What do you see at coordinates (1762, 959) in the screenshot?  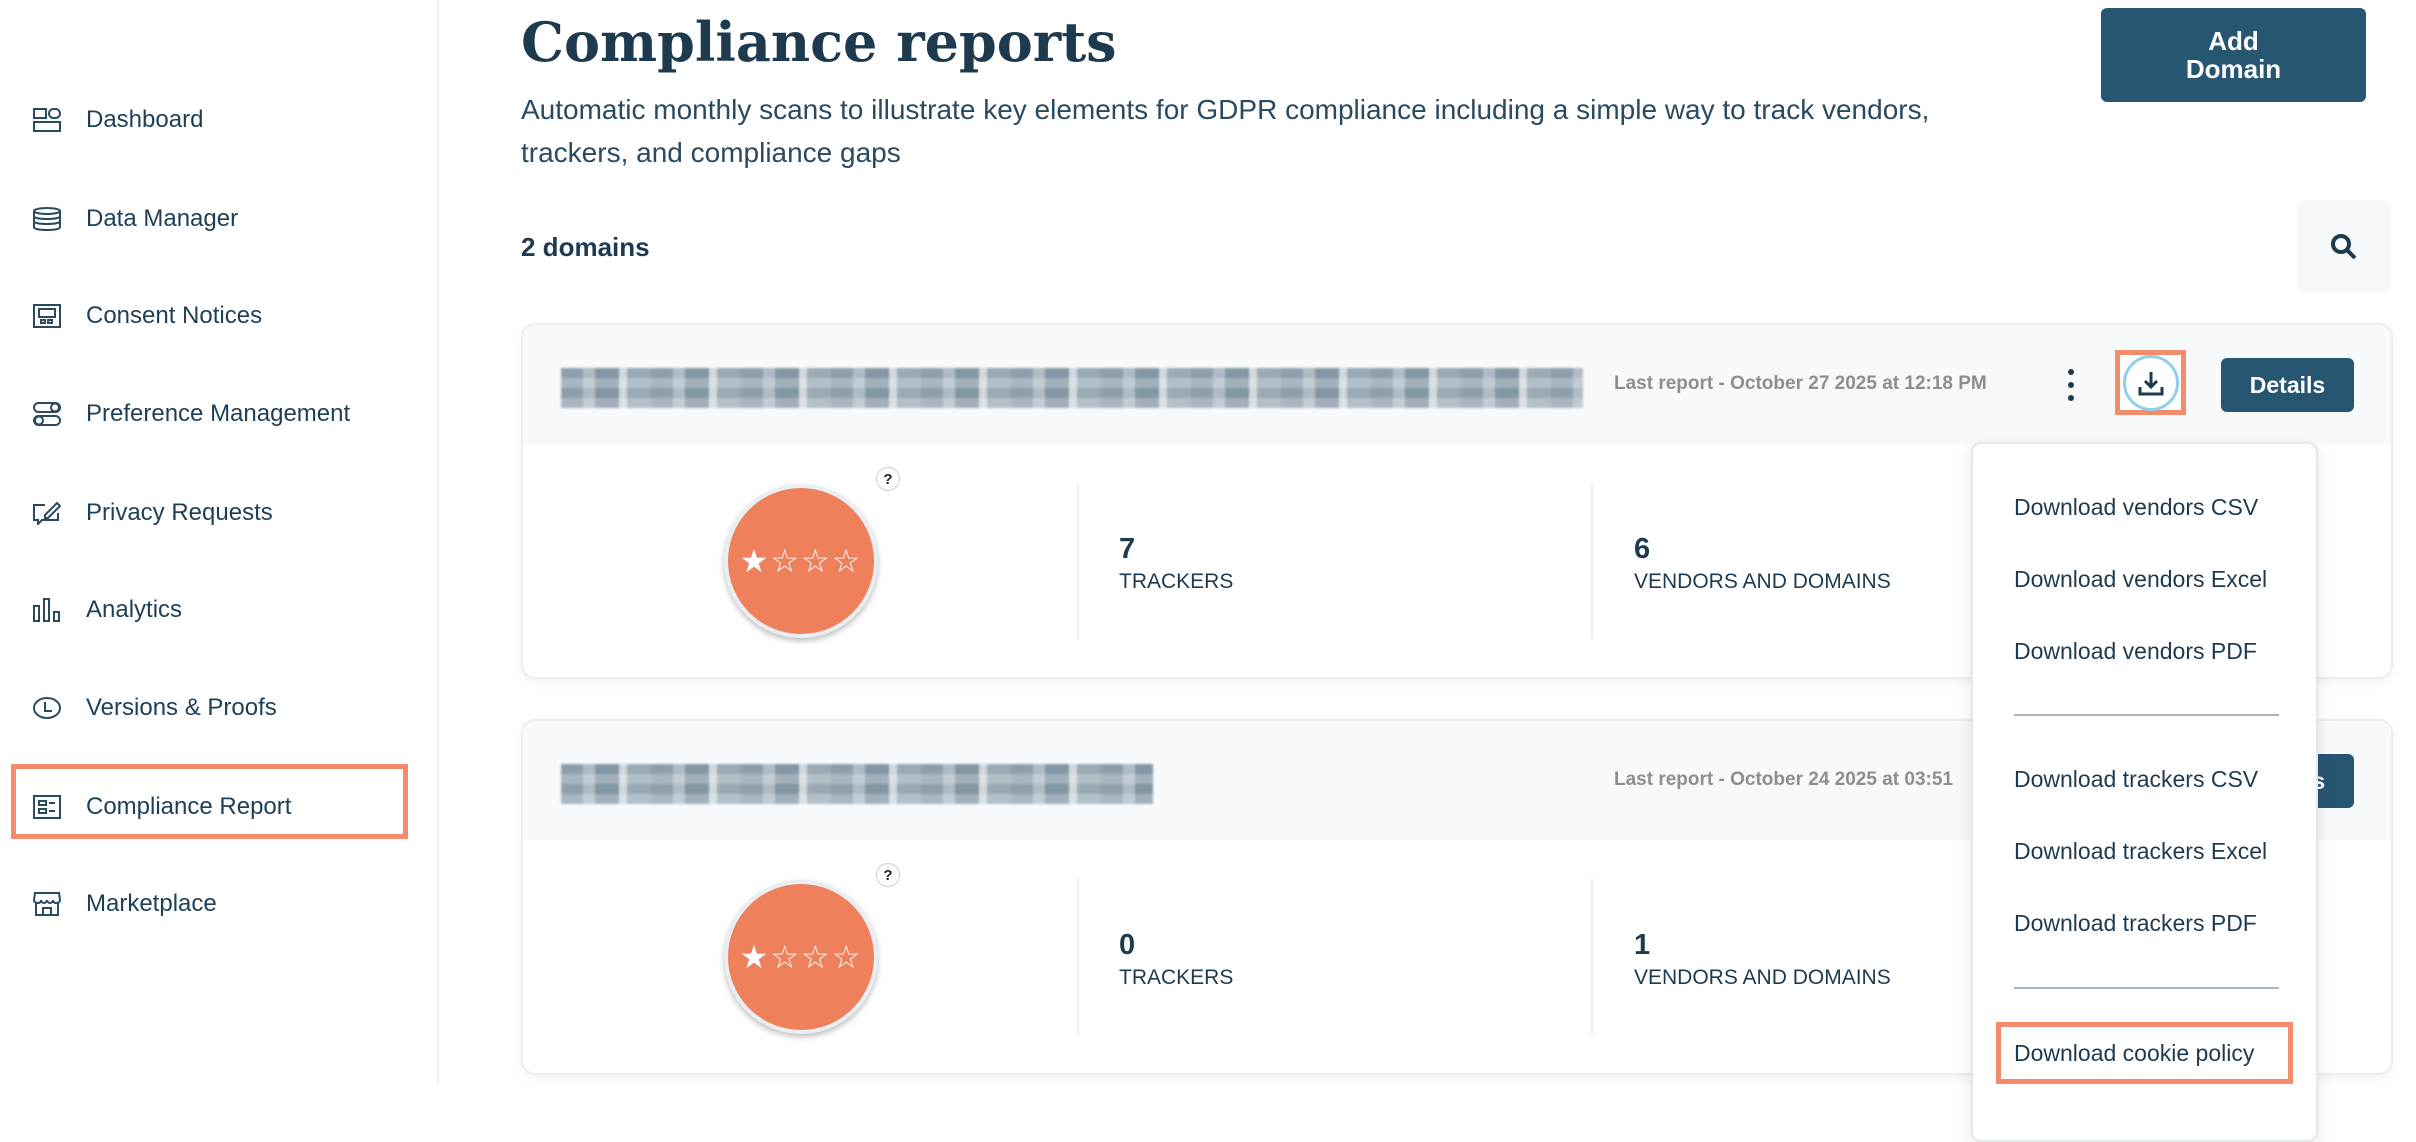 I see `vendors-stat: 1 VENDORS AND DOMAINS` at bounding box center [1762, 959].